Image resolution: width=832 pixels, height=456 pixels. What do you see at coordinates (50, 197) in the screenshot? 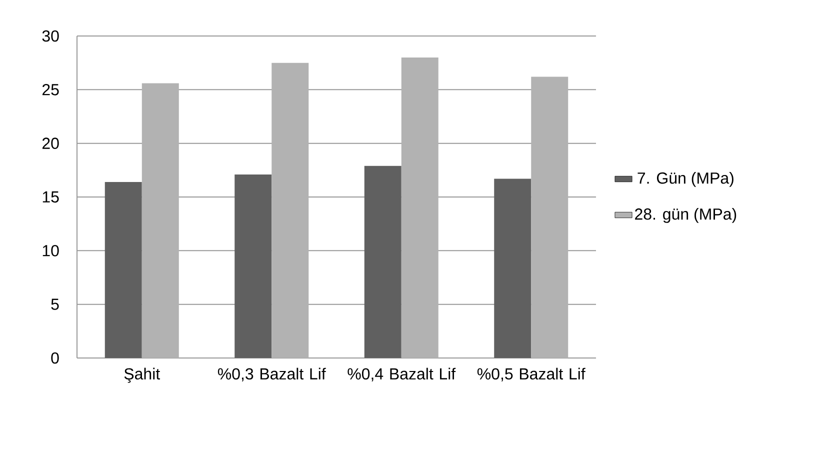
I see `y-tick-label: 15` at bounding box center [50, 197].